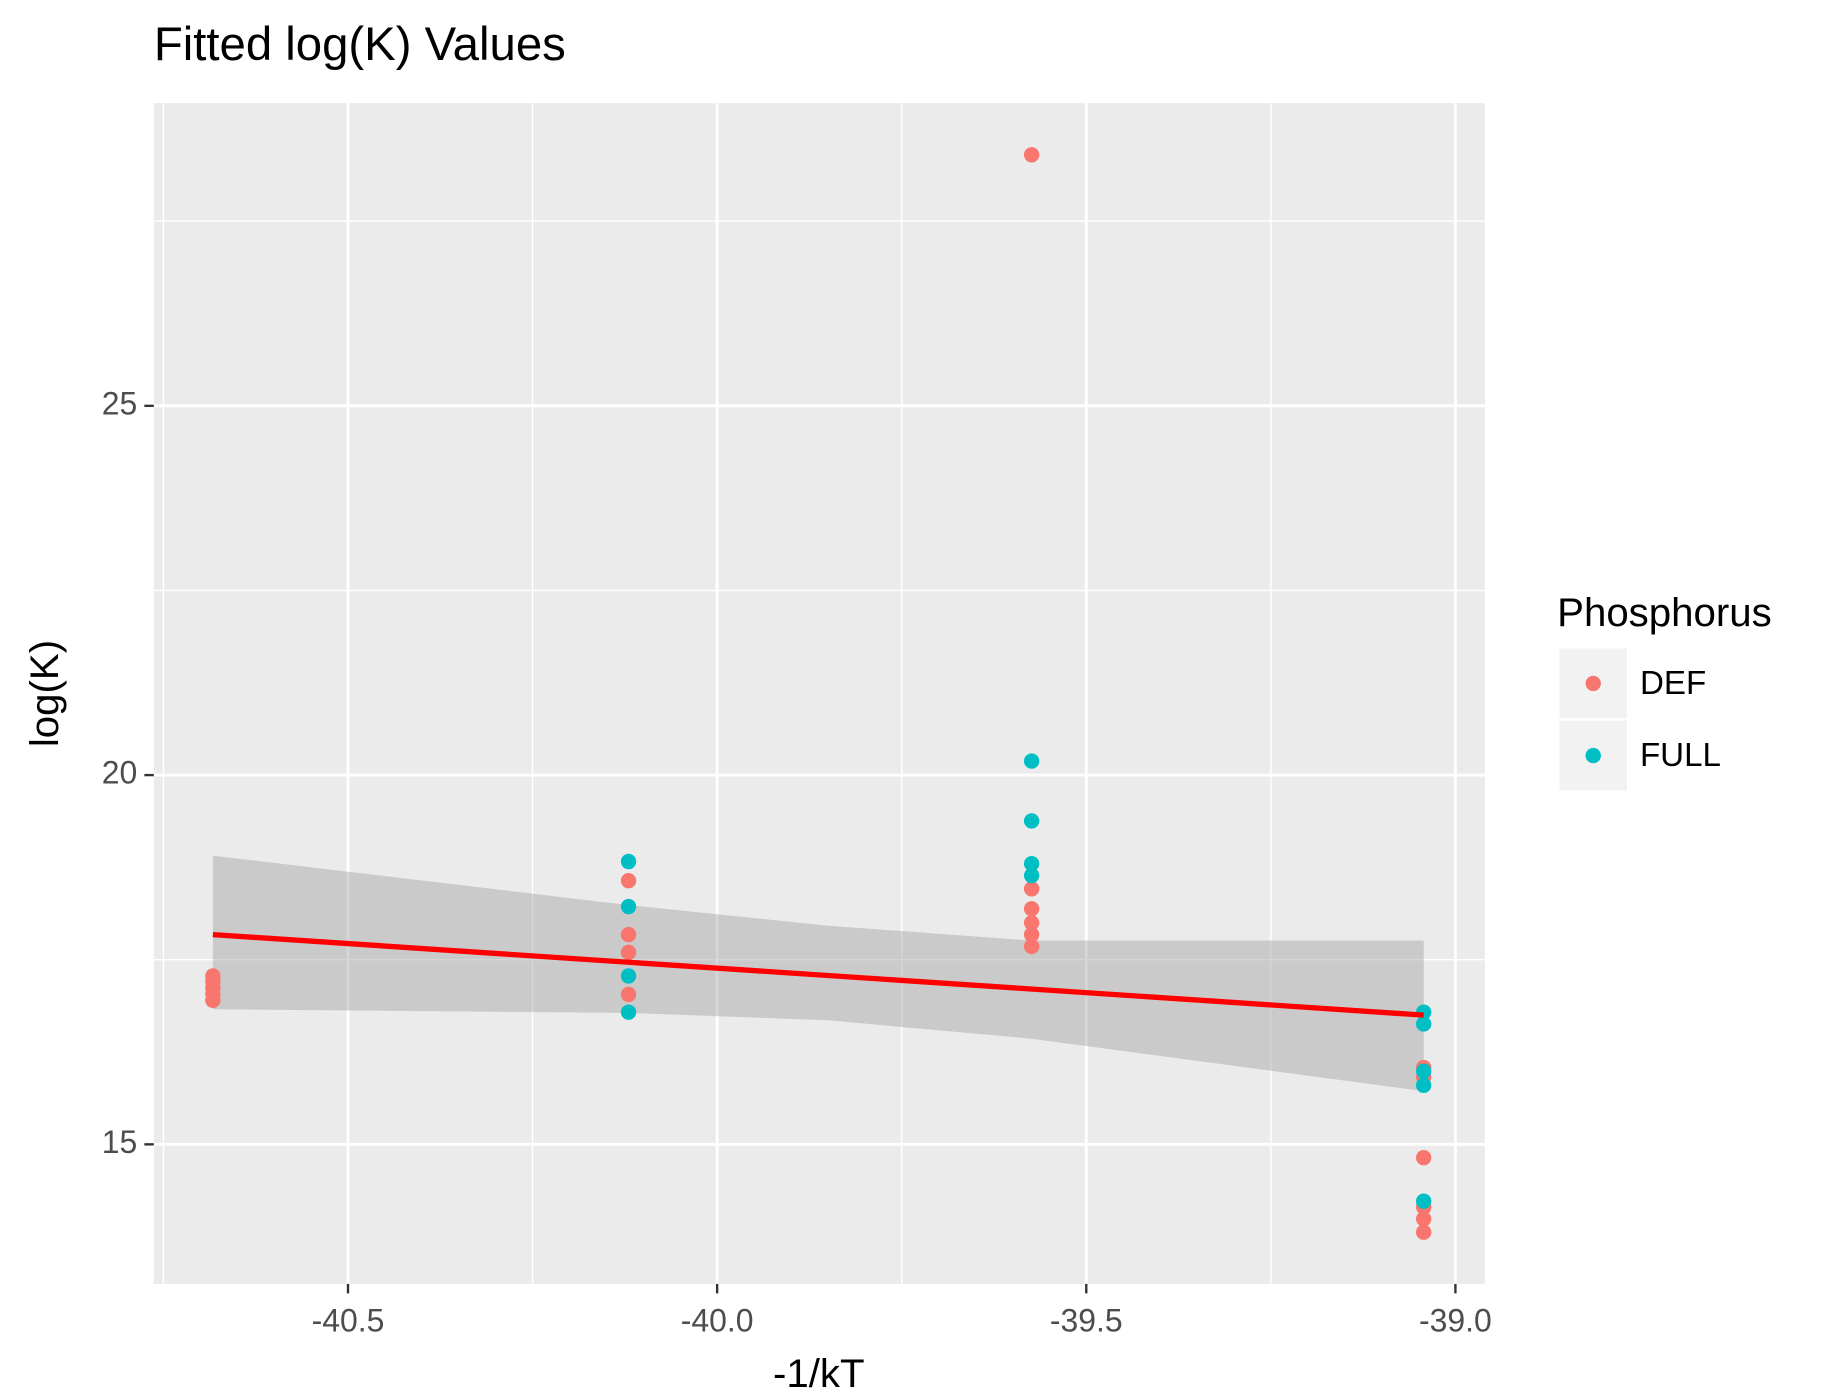  What do you see at coordinates (360, 44) in the screenshot?
I see `chart-title: Fitted log(K) Values` at bounding box center [360, 44].